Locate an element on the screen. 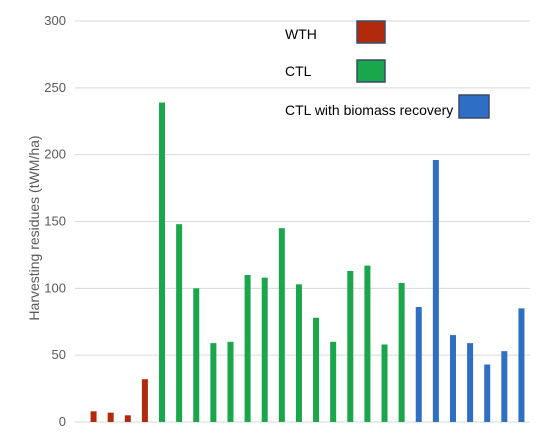 The height and width of the screenshot is (443, 550). legend: WTH CTL CTL with biomass recovery is located at coordinates (387, 69).